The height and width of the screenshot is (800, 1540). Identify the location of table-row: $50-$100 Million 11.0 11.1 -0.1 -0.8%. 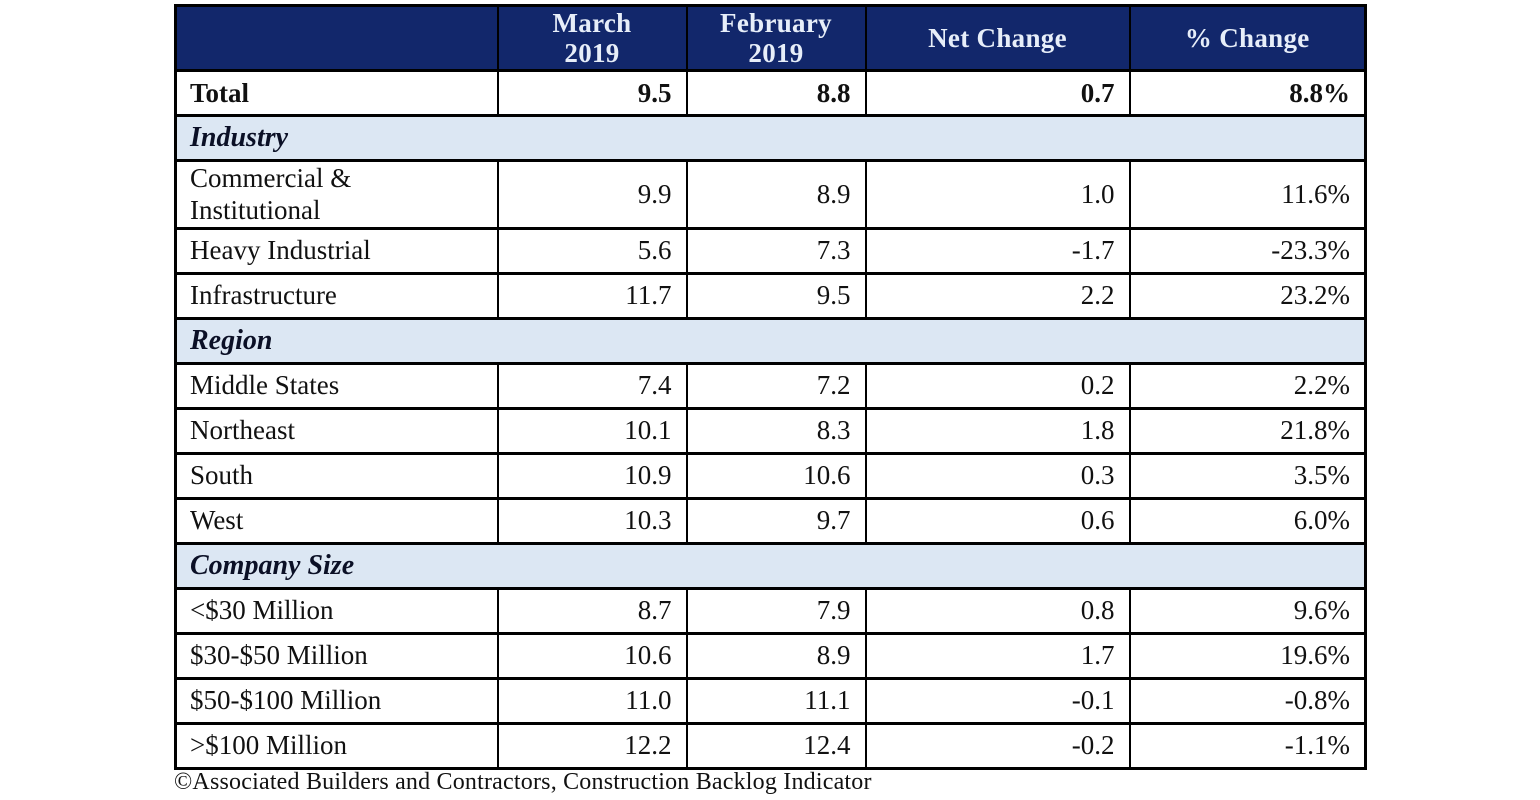
(770, 700).